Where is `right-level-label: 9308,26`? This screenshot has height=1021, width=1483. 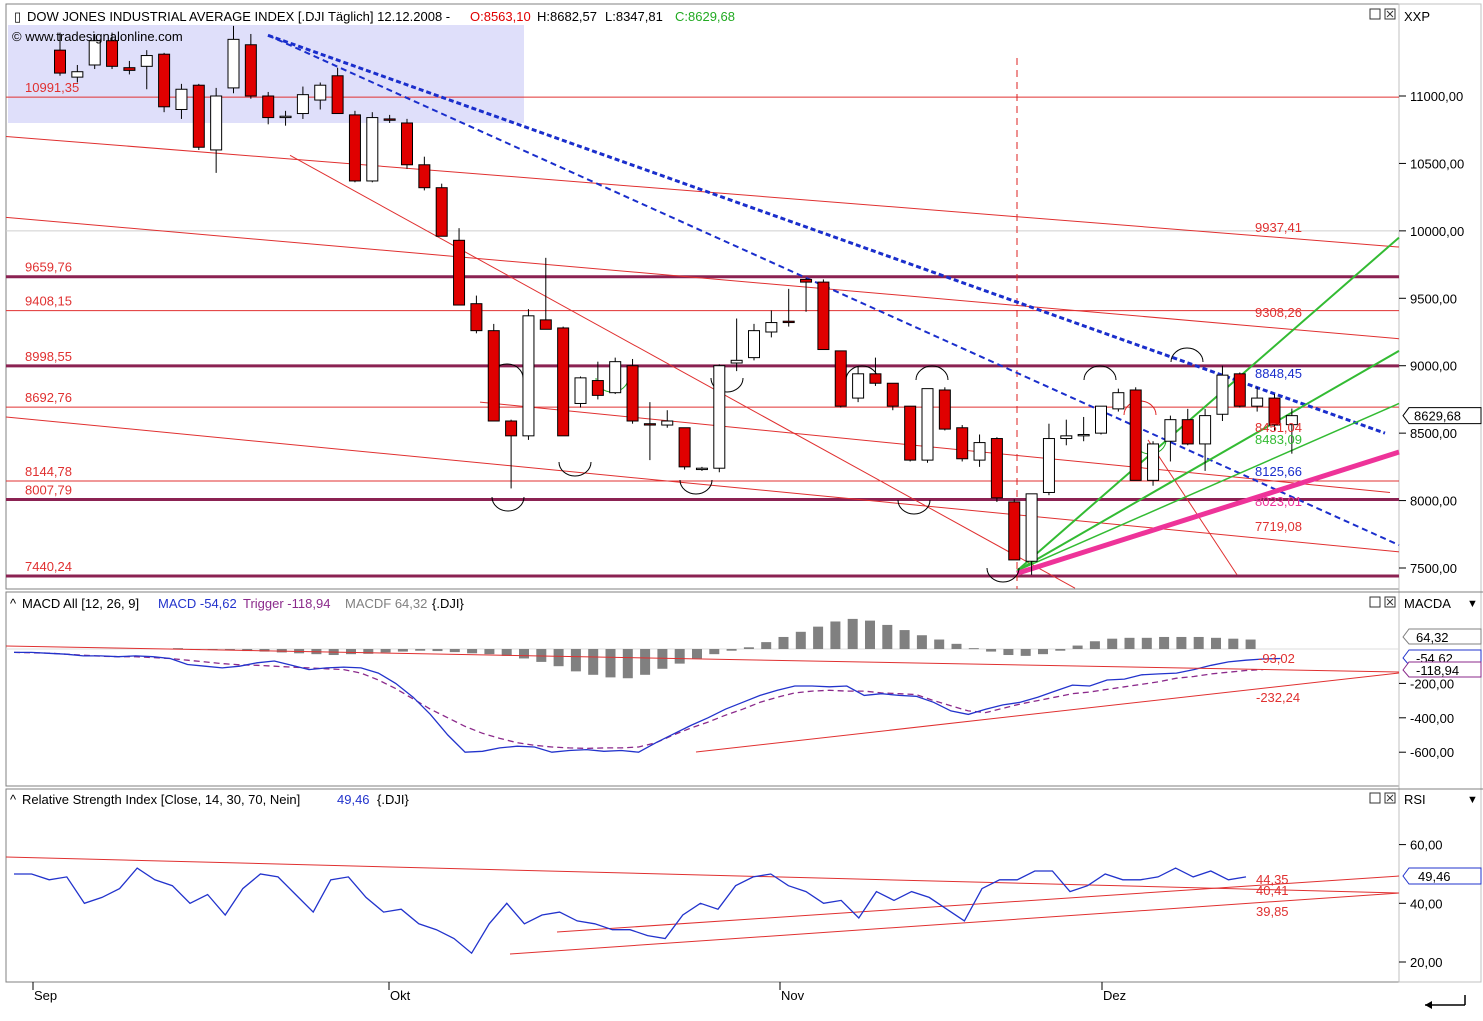 right-level-label: 9308,26 is located at coordinates (1278, 312).